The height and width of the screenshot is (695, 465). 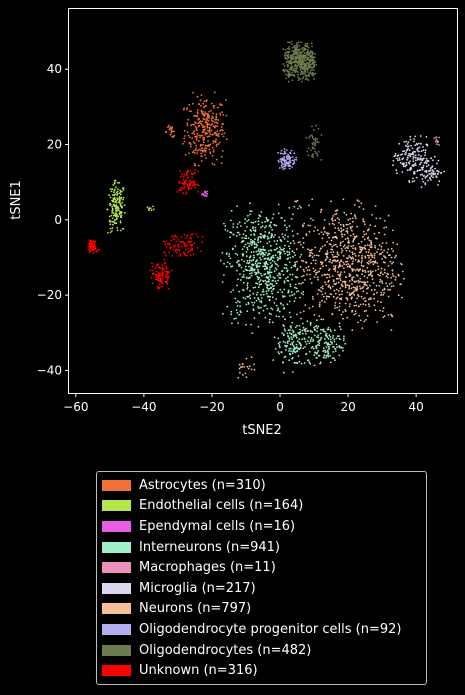 What do you see at coordinates (436, 141) in the screenshot?
I see `series-macrophages` at bounding box center [436, 141].